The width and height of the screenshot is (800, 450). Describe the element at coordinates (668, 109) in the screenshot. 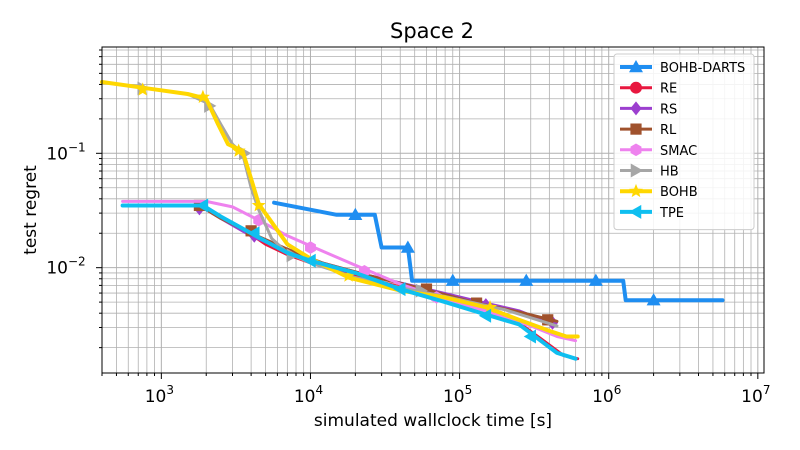

I see `legend-label: RS` at that location.